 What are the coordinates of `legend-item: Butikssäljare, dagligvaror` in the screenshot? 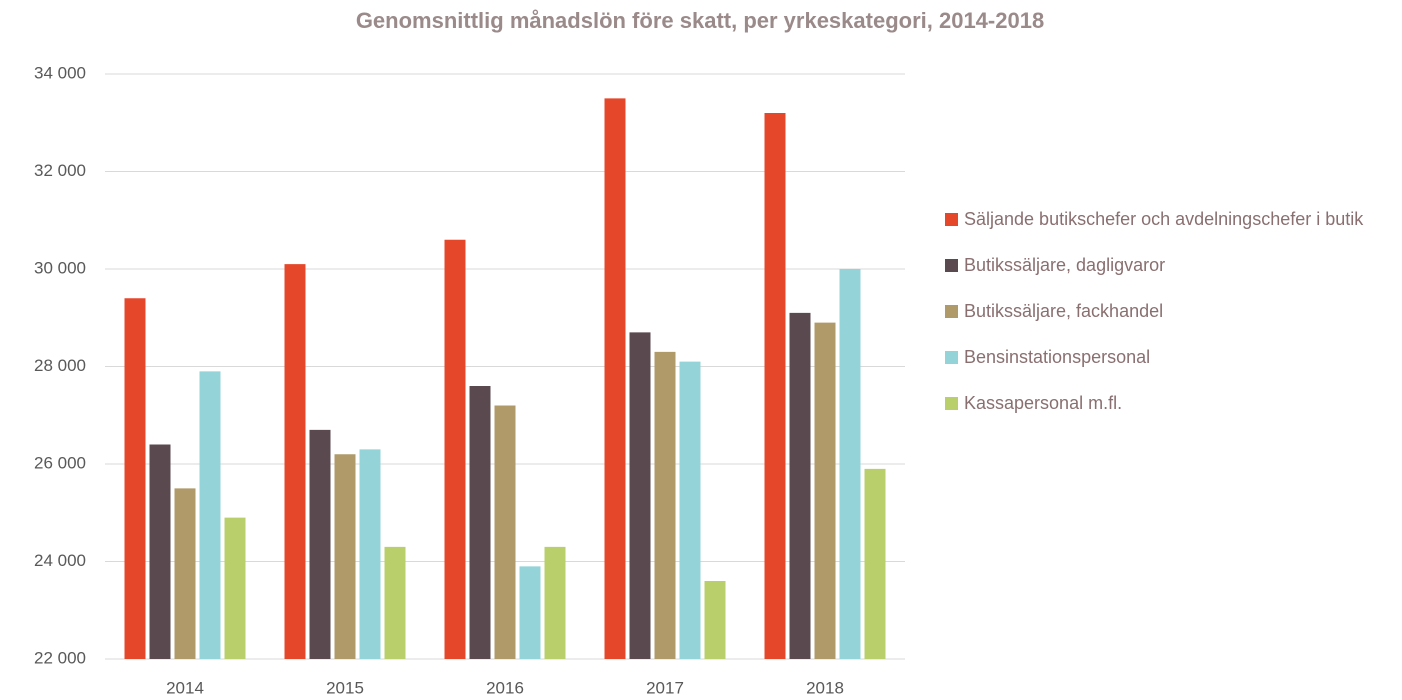 It's located at (1165, 265).